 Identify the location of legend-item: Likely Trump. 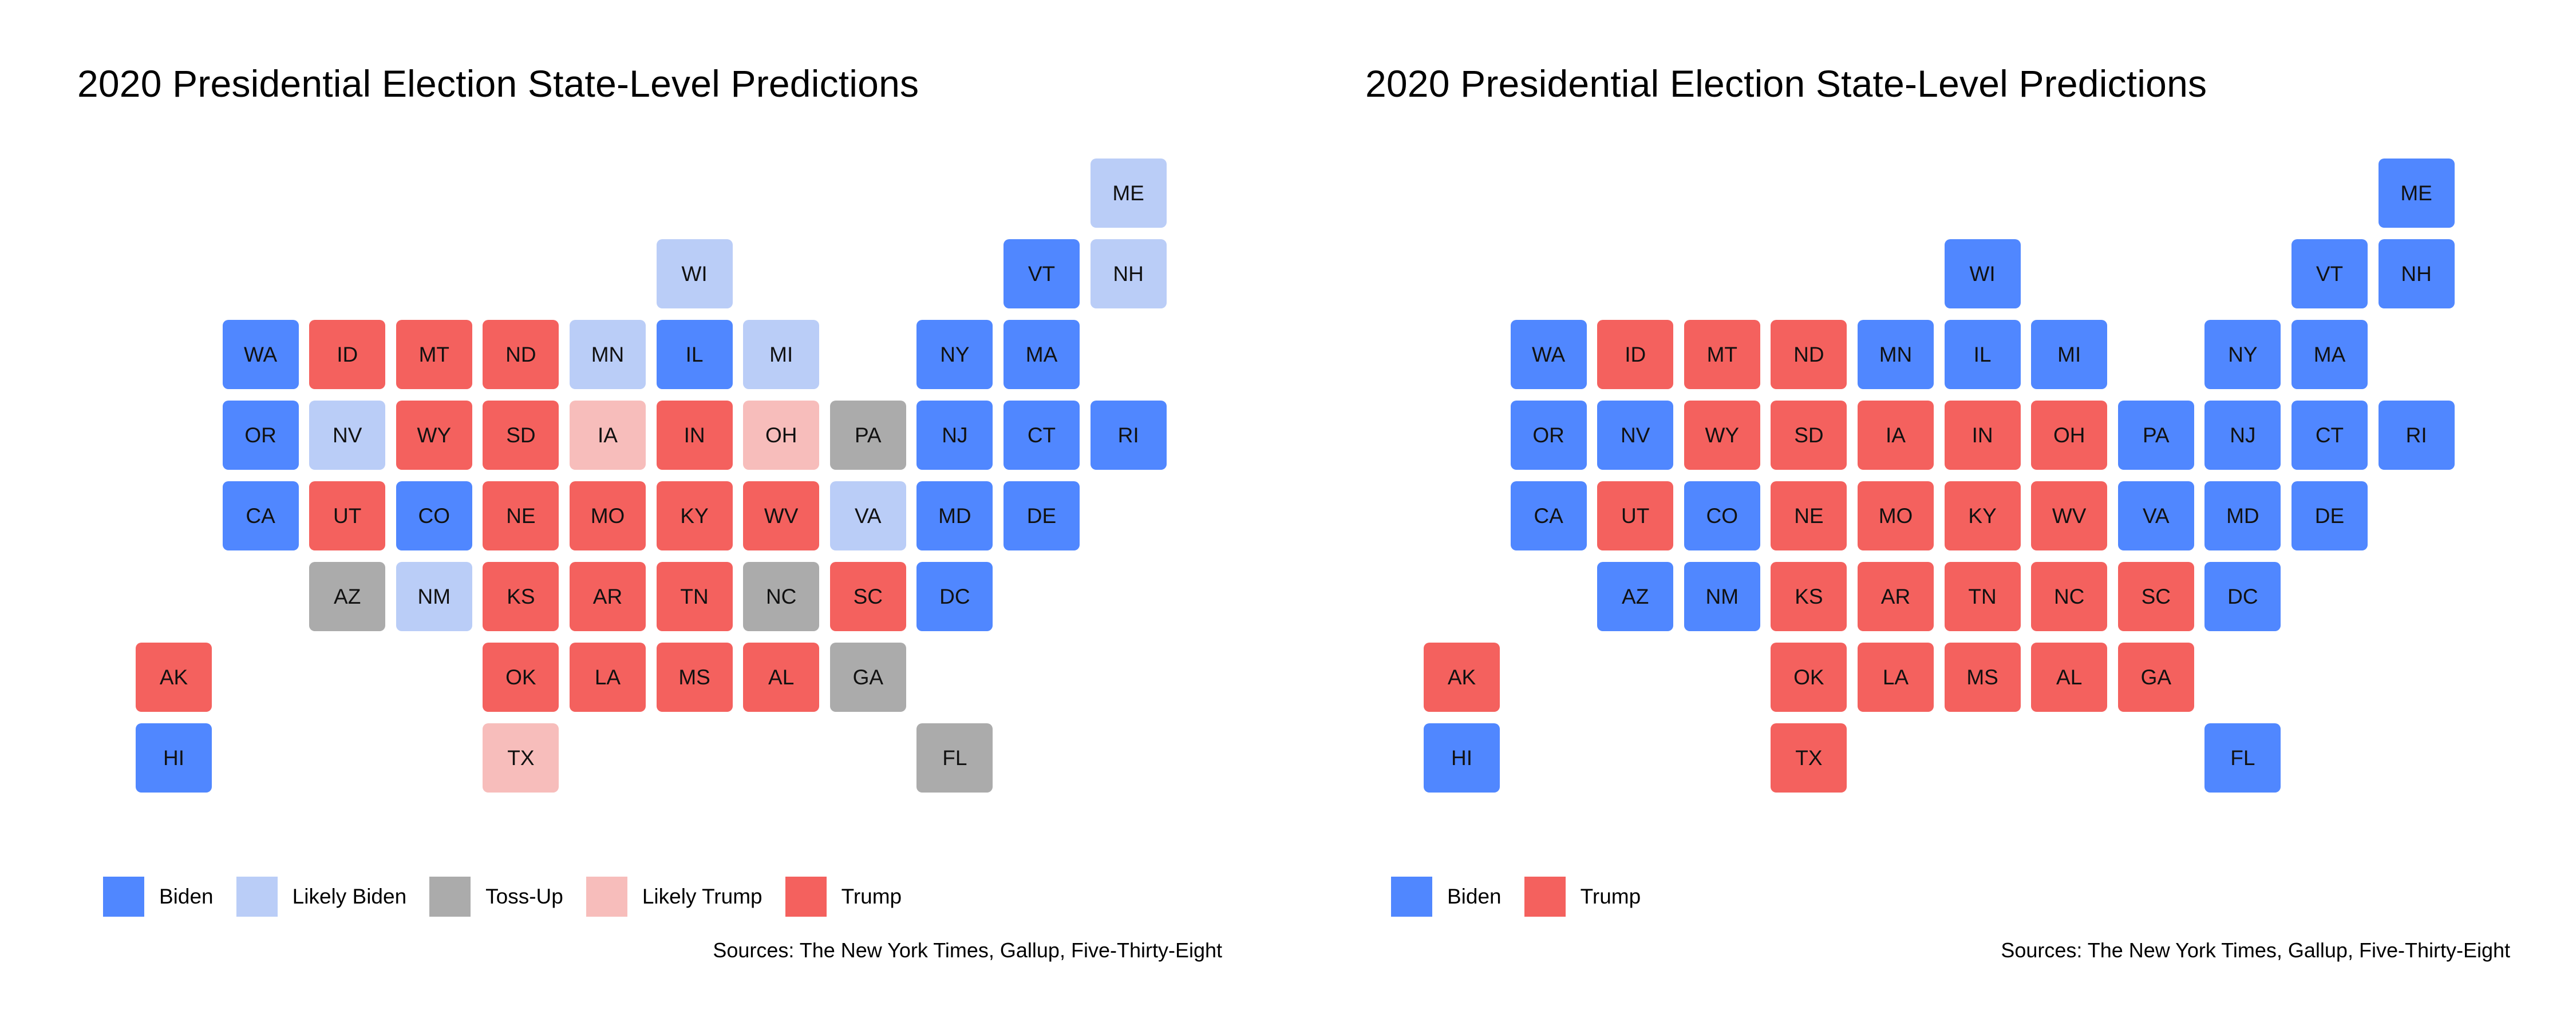
(674, 897).